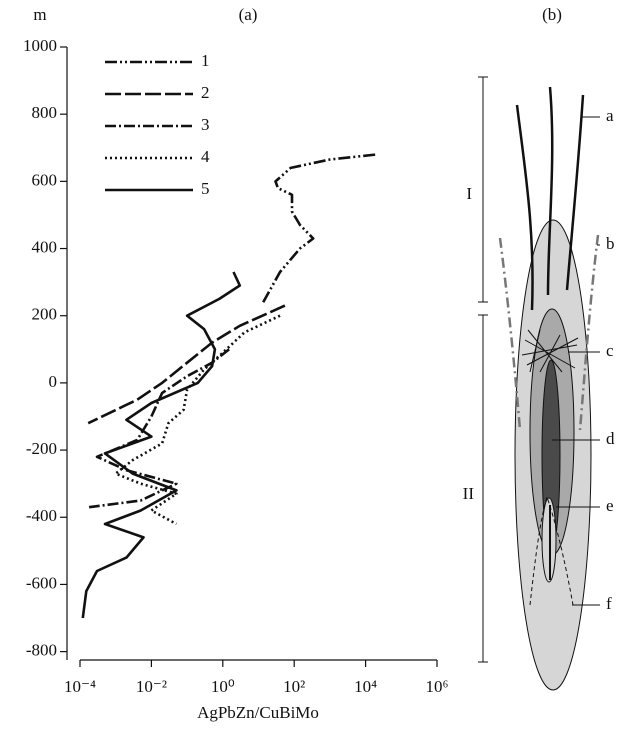 This screenshot has width=637, height=729. Describe the element at coordinates (365, 686) in the screenshot. I see `x-tick-label: 10⁴` at that location.